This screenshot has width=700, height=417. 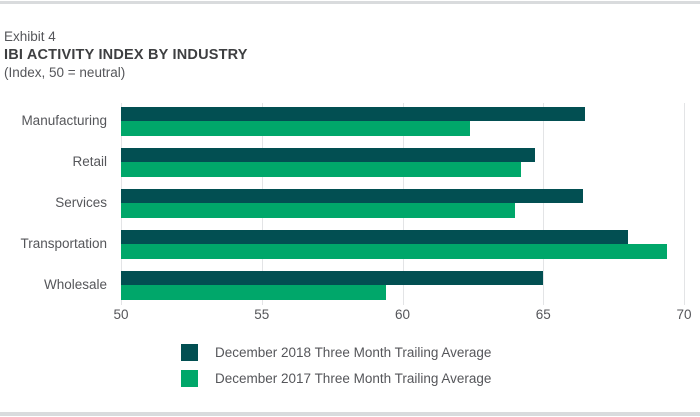 What do you see at coordinates (64, 121) in the screenshot?
I see `category-label: Manufacturing` at bounding box center [64, 121].